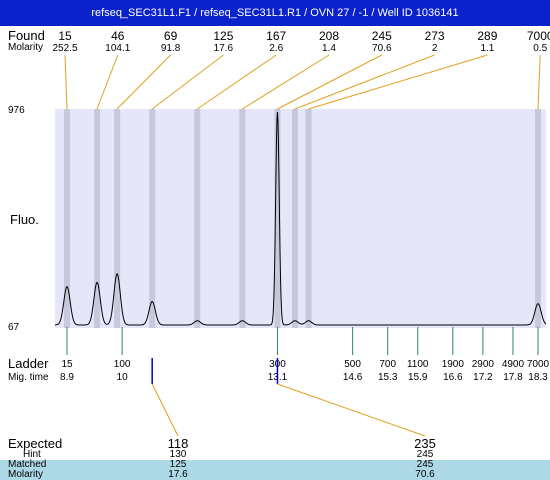 Image resolution: width=550 pixels, height=480 pixels. What do you see at coordinates (16, 110) in the screenshot?
I see `y-axis-max-label: 976` at bounding box center [16, 110].